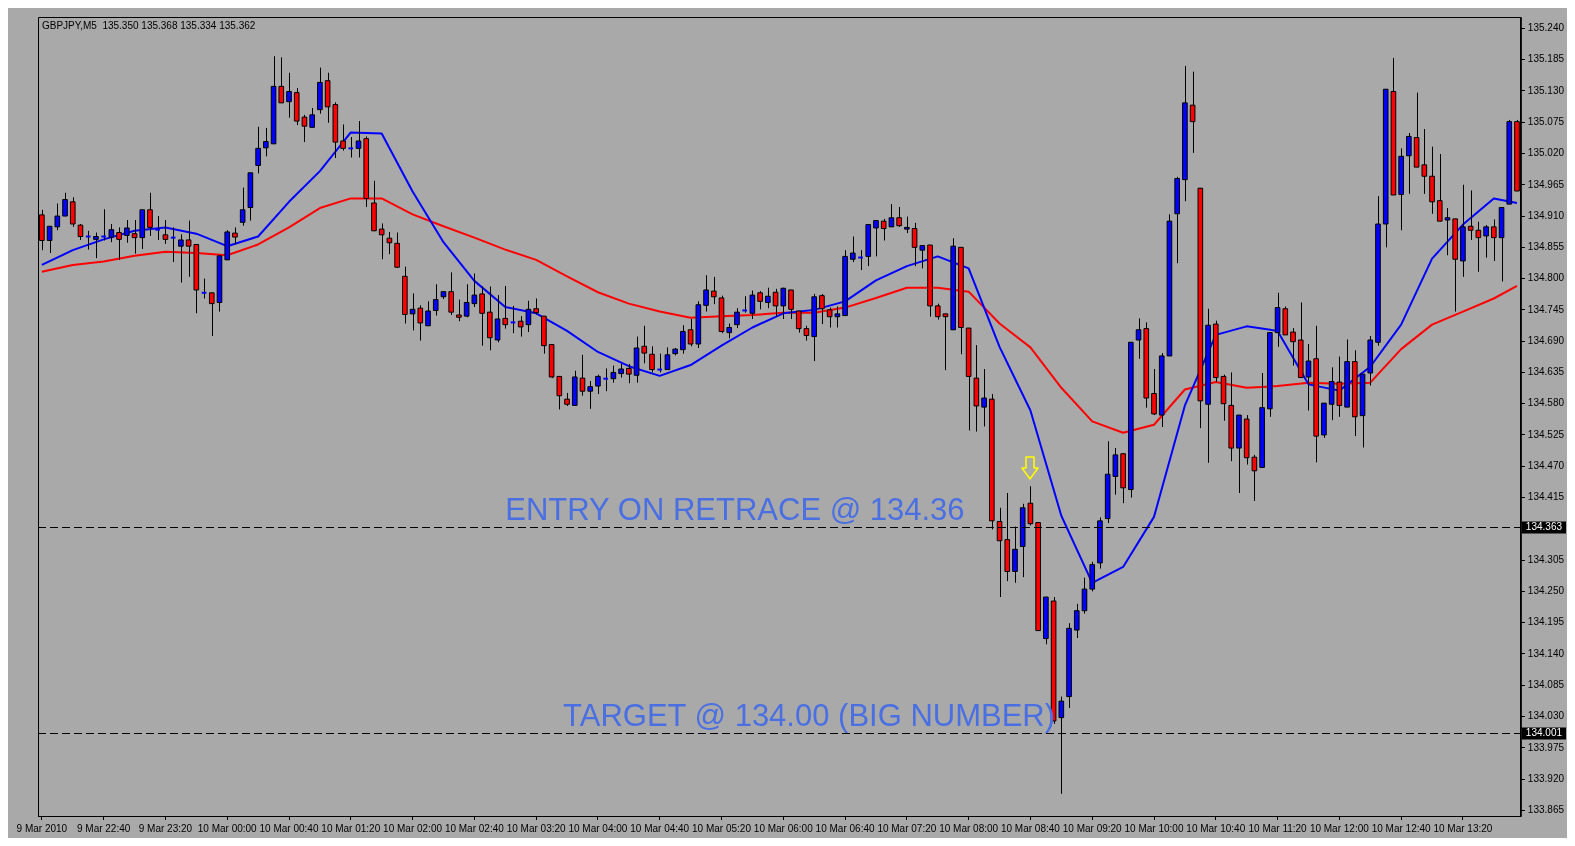 This screenshot has height=846, width=1575. Describe the element at coordinates (42, 828) in the screenshot. I see `x-tick-label: 9 Mar 2010` at that location.